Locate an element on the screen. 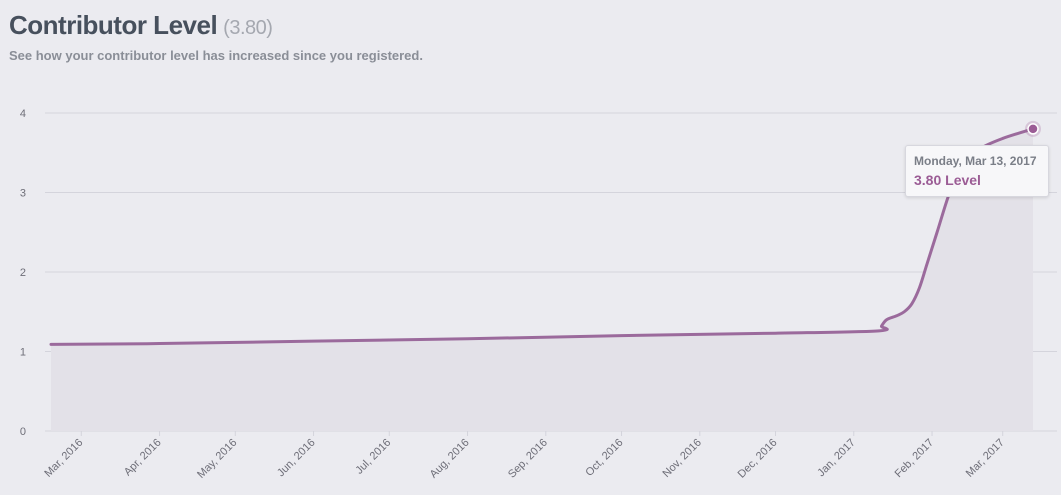 The image size is (1061, 495). x-tick-label: Aug, 2016 is located at coordinates (450, 459).